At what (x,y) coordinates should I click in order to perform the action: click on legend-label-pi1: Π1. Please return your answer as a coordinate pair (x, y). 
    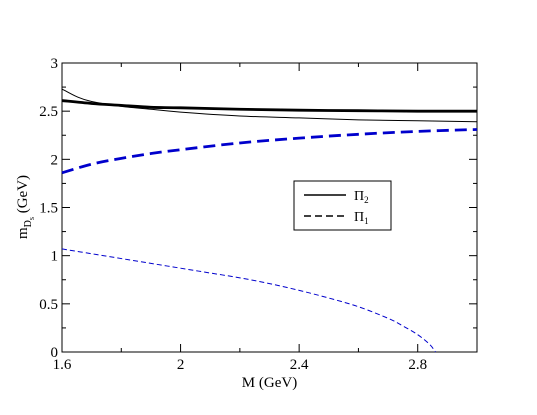
    Looking at the image, I should click on (361, 218).